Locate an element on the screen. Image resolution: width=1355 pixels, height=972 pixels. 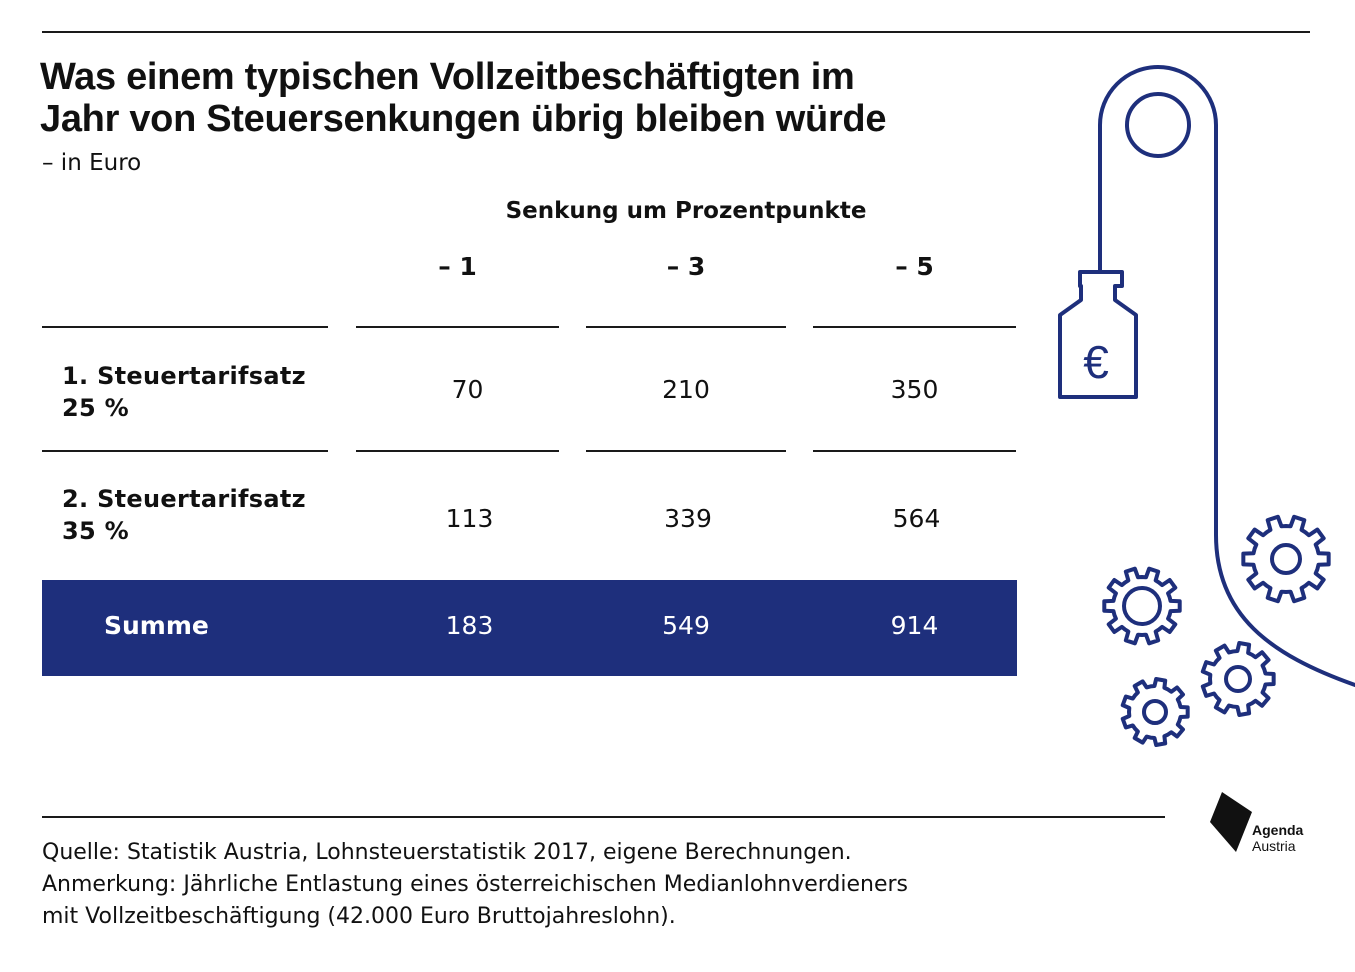
logo-line-1: Agenda is located at coordinates (1278, 830).